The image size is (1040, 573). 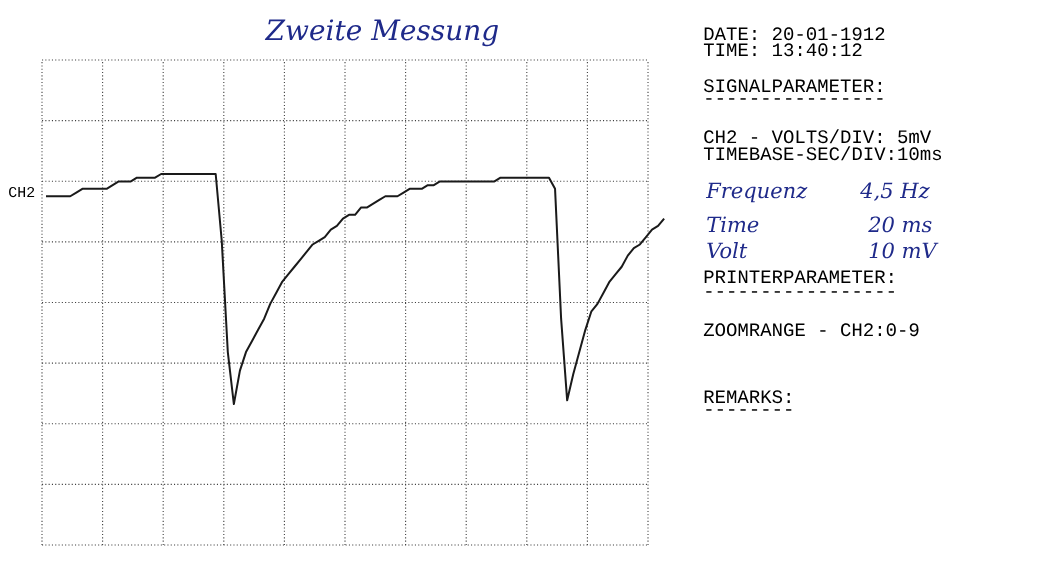 I want to click on text: ZOOMRANGE - CH2:0-9, so click(x=811, y=330).